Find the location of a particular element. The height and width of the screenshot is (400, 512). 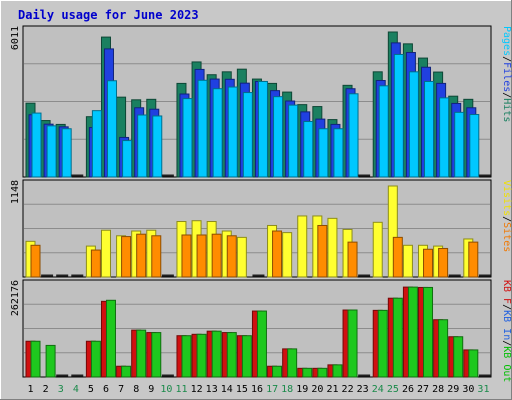

panel-3-max-label: 262176 is located at coordinates (15, 298).